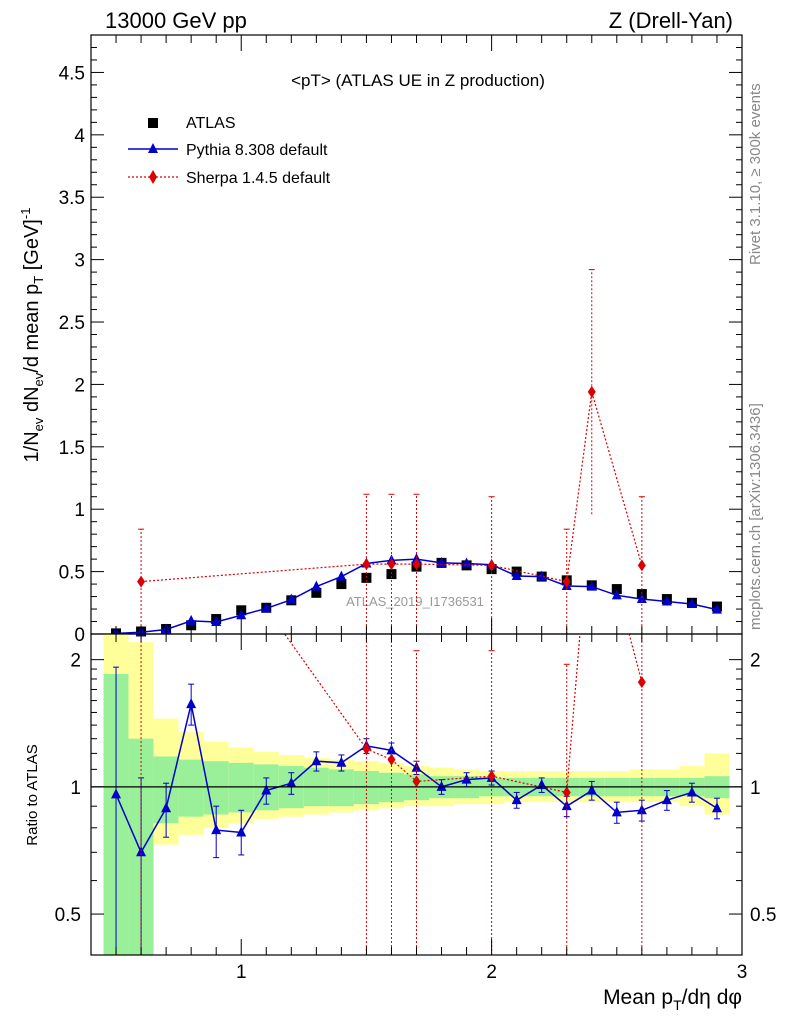 This screenshot has width=786, height=1024. Describe the element at coordinates (176, 20) in the screenshot. I see `header-energy-label: 13000 GeV pp` at that location.